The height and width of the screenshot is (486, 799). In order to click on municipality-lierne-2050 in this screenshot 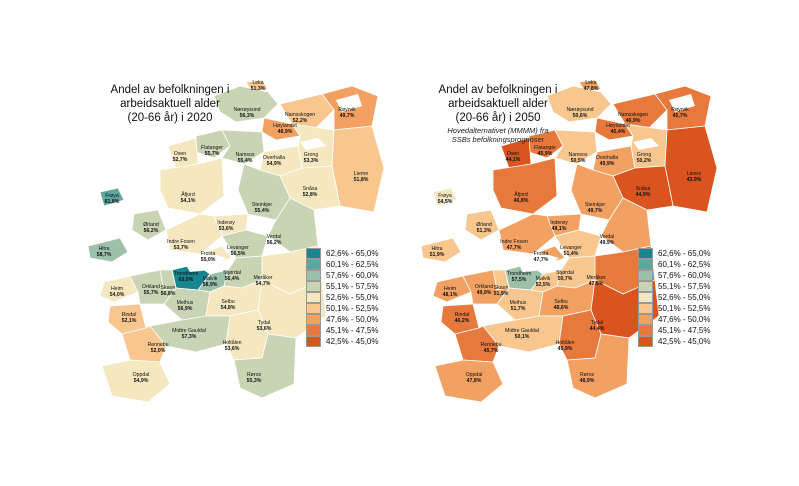, I will do `click(691, 169)`.